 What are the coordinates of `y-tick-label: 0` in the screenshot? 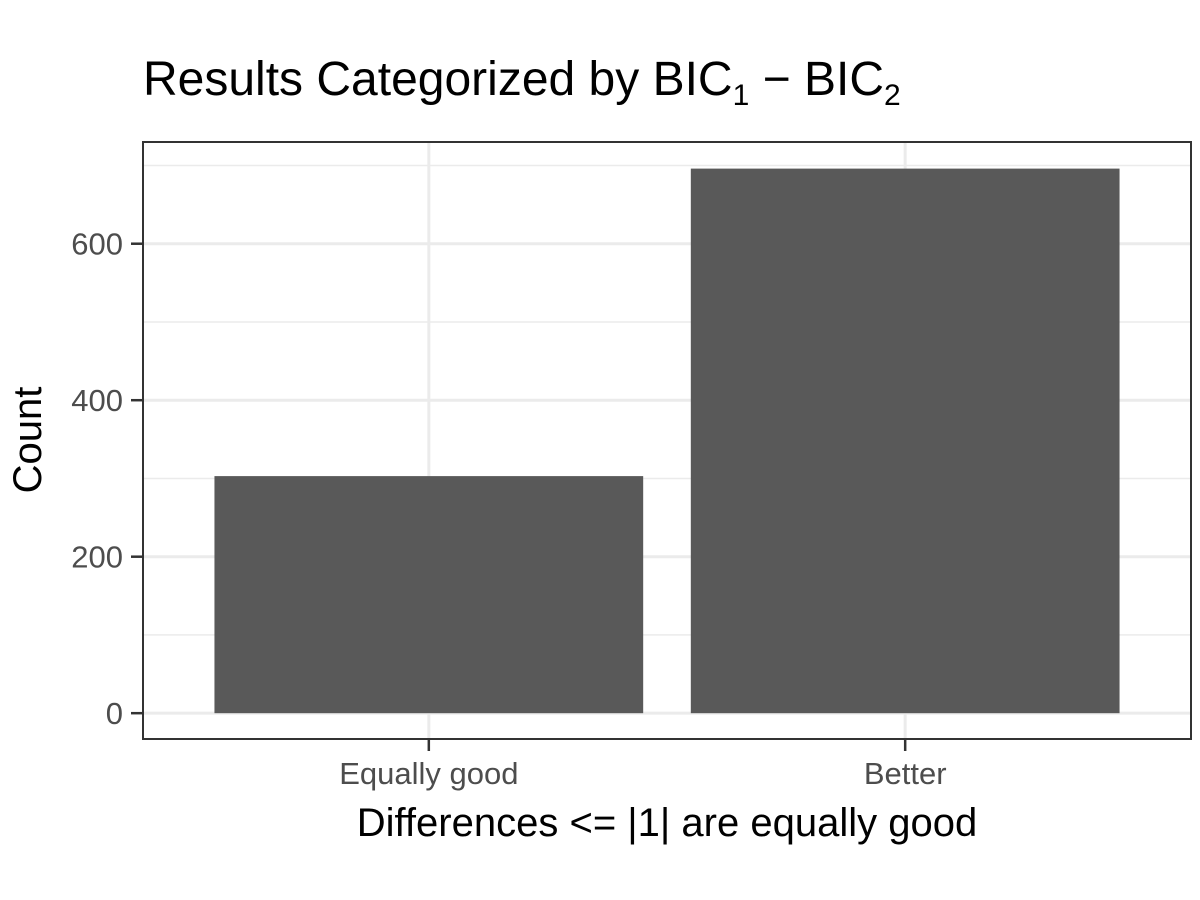 It's located at (114, 713).